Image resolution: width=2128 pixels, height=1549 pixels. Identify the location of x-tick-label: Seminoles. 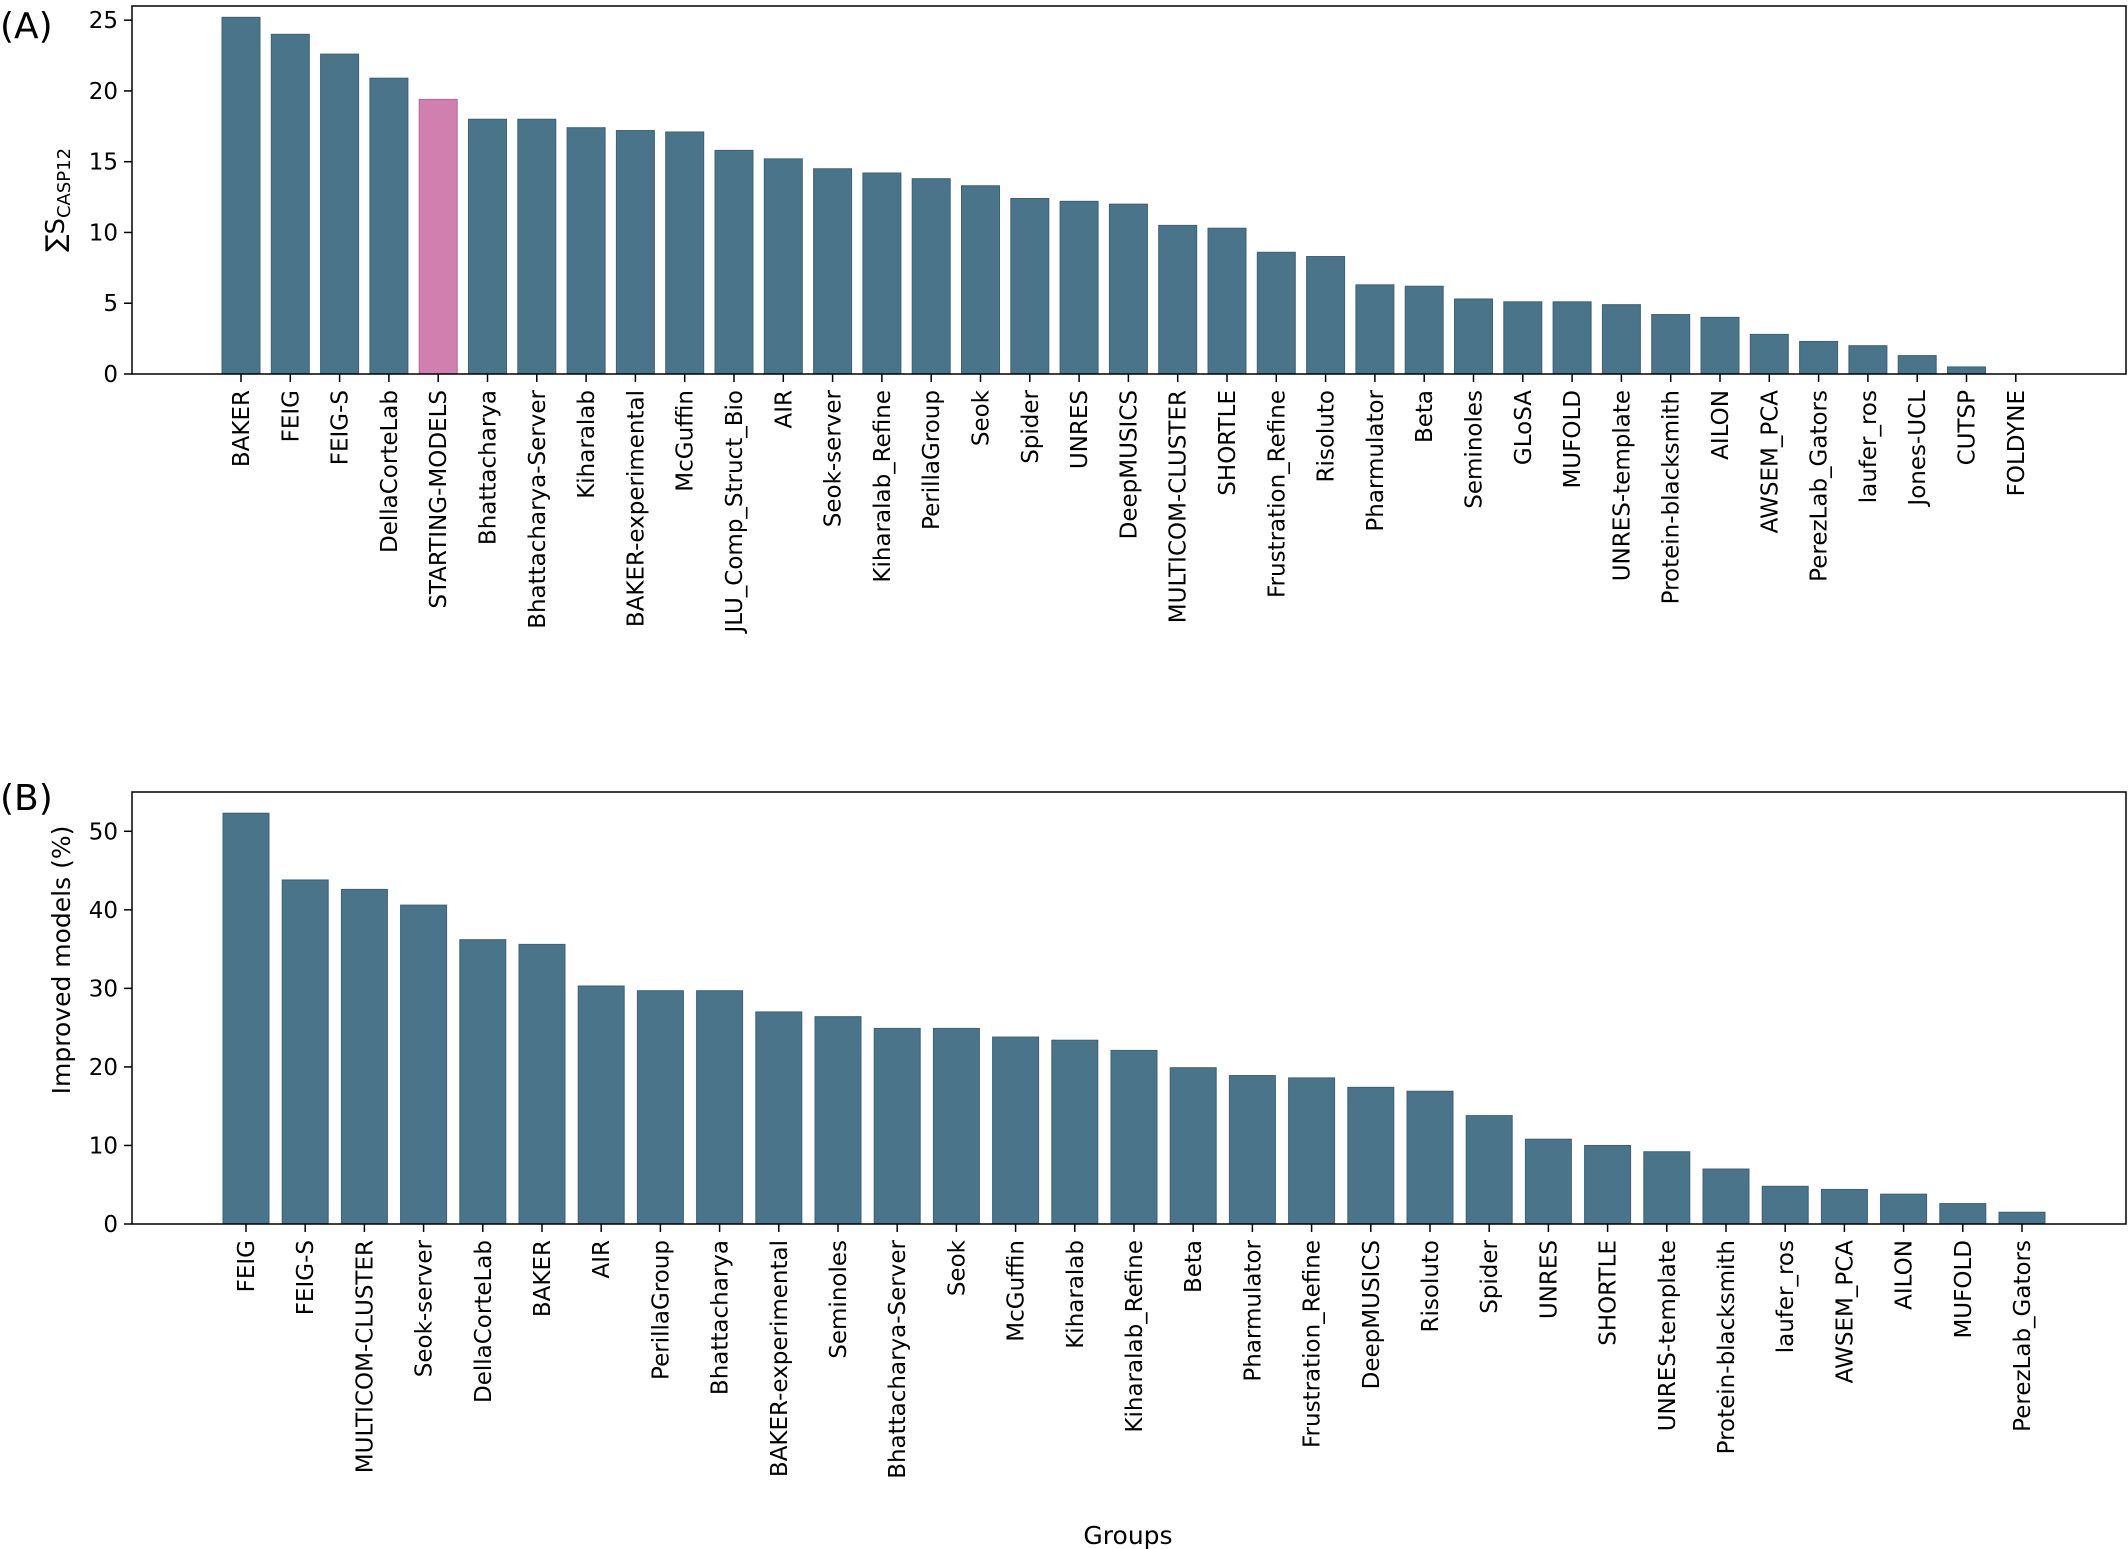
(839, 1299).